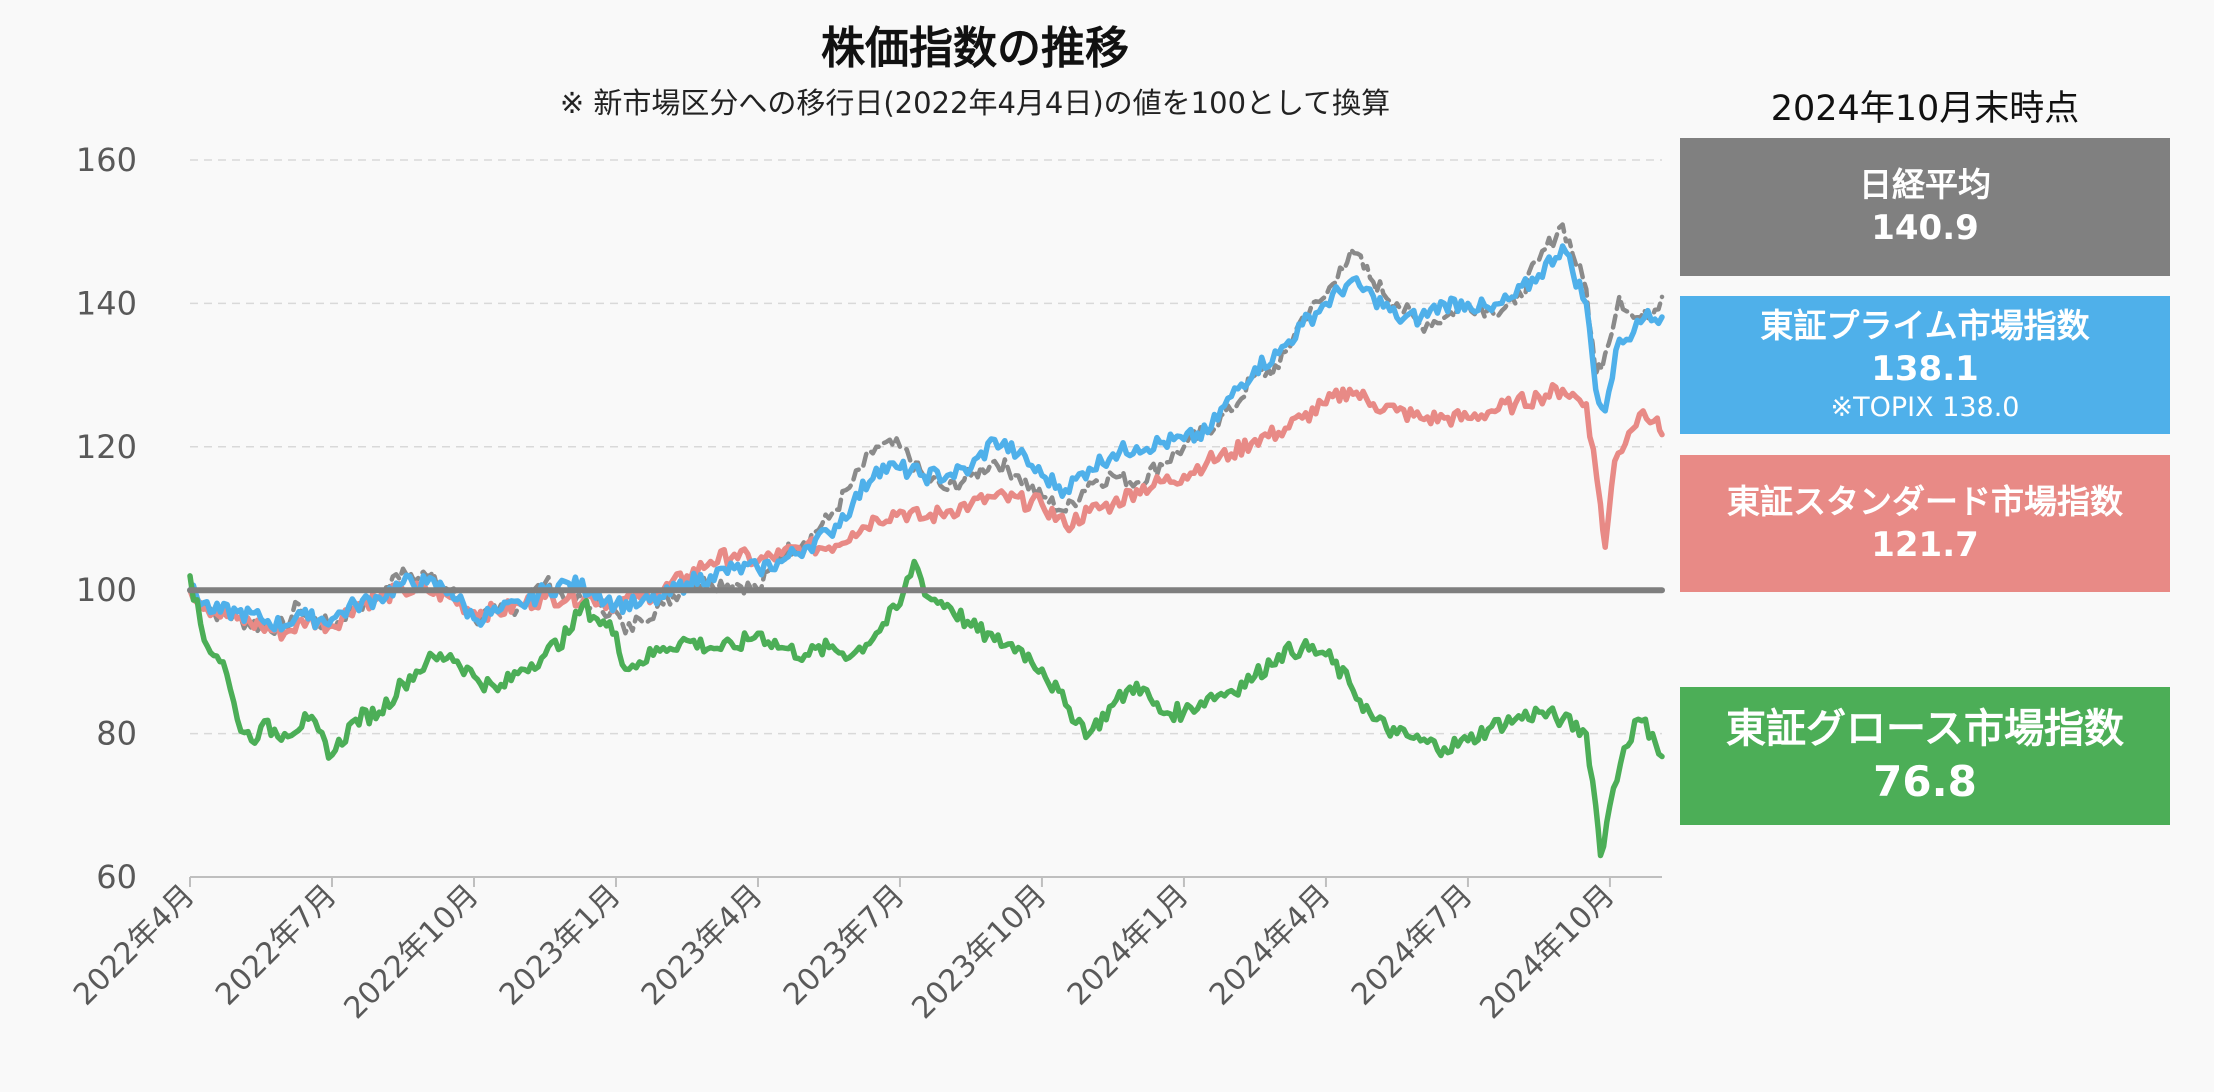 The height and width of the screenshot is (1092, 2214). I want to click on x-tick-label: 2023年10月, so click(979, 952).